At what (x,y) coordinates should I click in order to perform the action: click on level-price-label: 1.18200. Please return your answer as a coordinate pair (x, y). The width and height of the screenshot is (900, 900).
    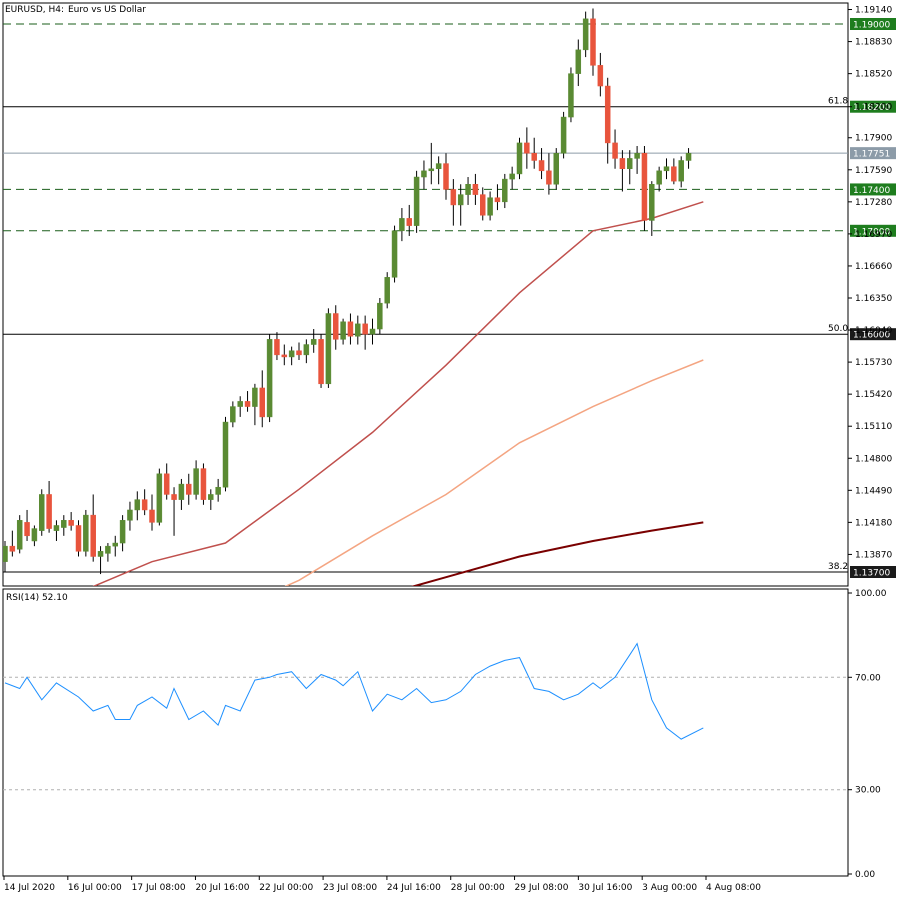
    Looking at the image, I should click on (871, 108).